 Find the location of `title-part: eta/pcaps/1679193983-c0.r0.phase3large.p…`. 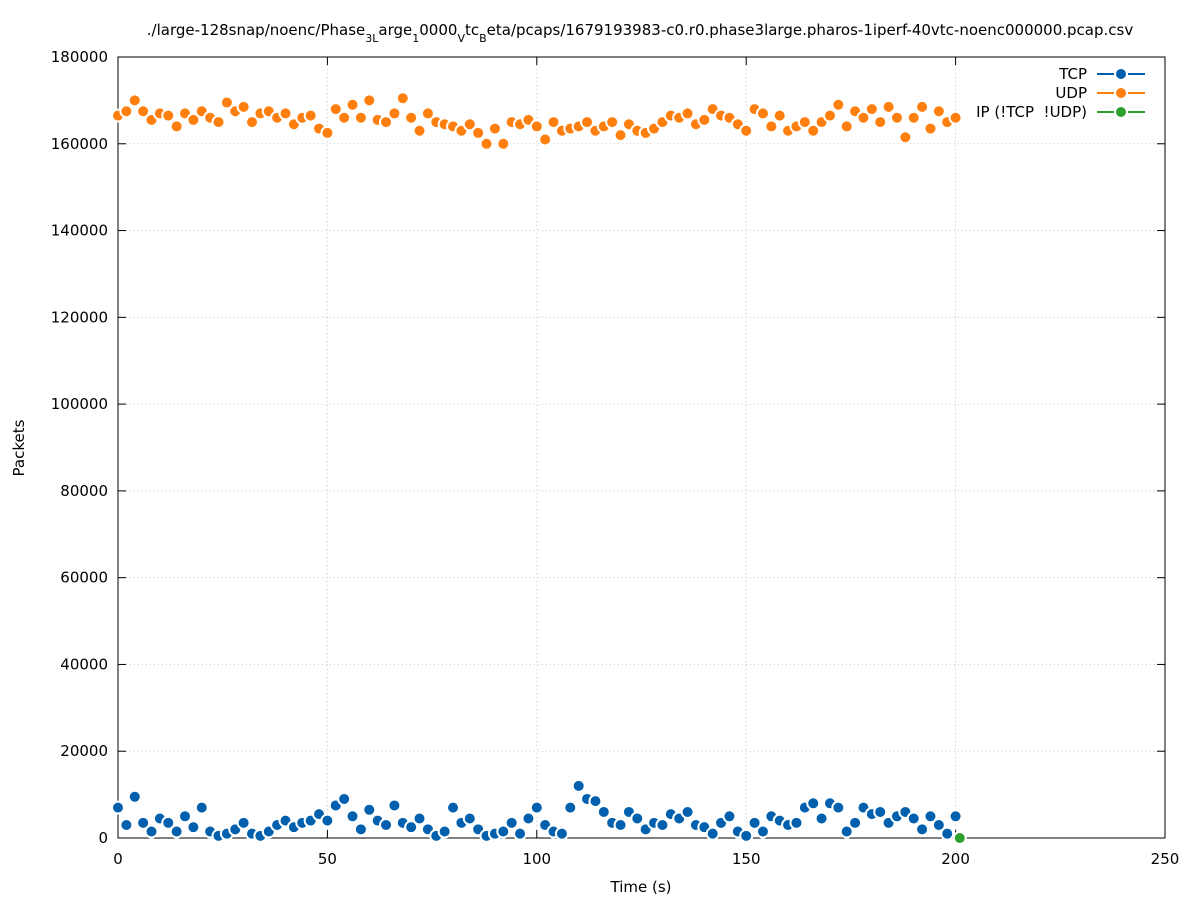

title-part: eta/pcaps/1679193983-c0.r0.phase3large.p… is located at coordinates (810, 30).